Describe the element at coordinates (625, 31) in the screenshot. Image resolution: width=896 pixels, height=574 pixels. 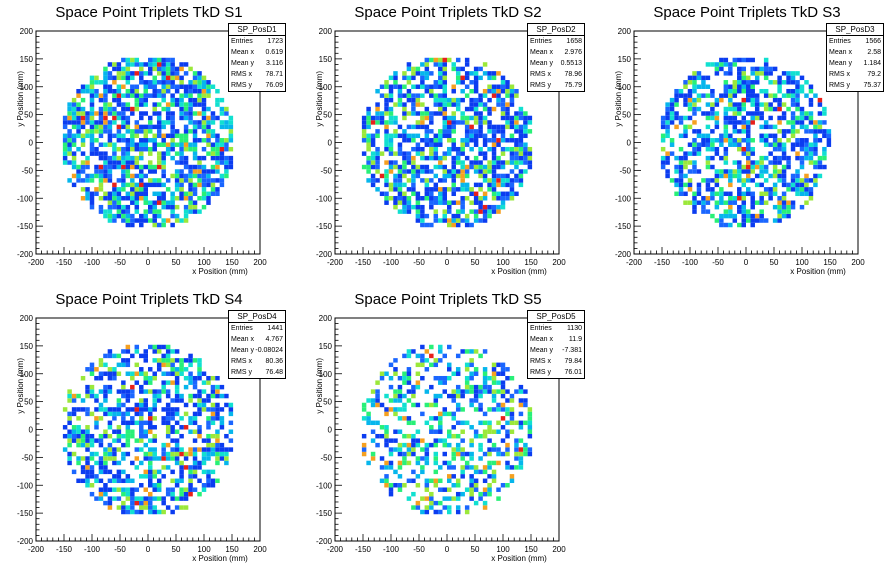
I see `y-tick-label: 200` at that location.